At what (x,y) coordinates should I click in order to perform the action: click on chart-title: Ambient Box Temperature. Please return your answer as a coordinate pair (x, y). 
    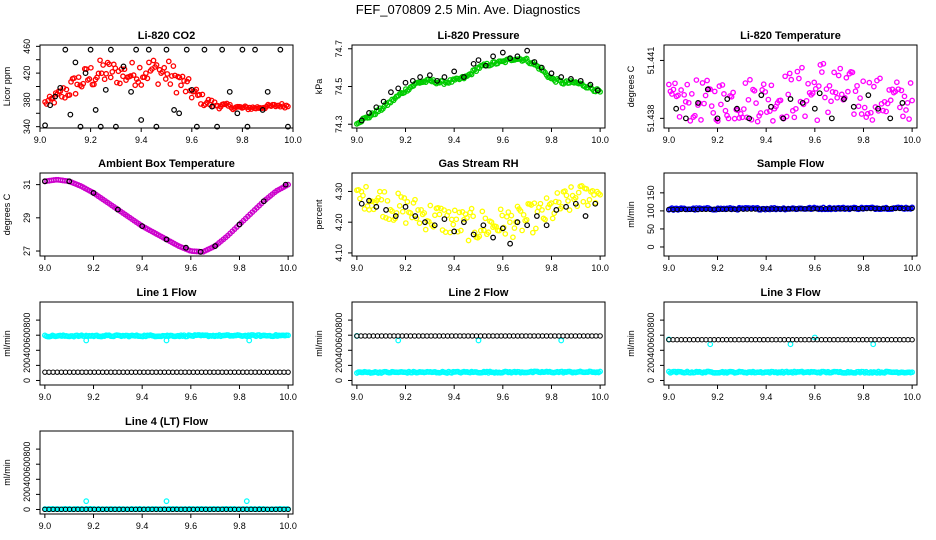
    Looking at the image, I should click on (166, 164).